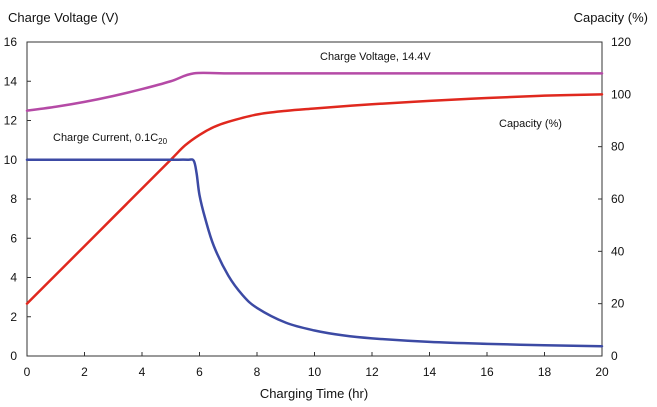  What do you see at coordinates (314, 91) in the screenshot?
I see `charge-voltage-line` at bounding box center [314, 91].